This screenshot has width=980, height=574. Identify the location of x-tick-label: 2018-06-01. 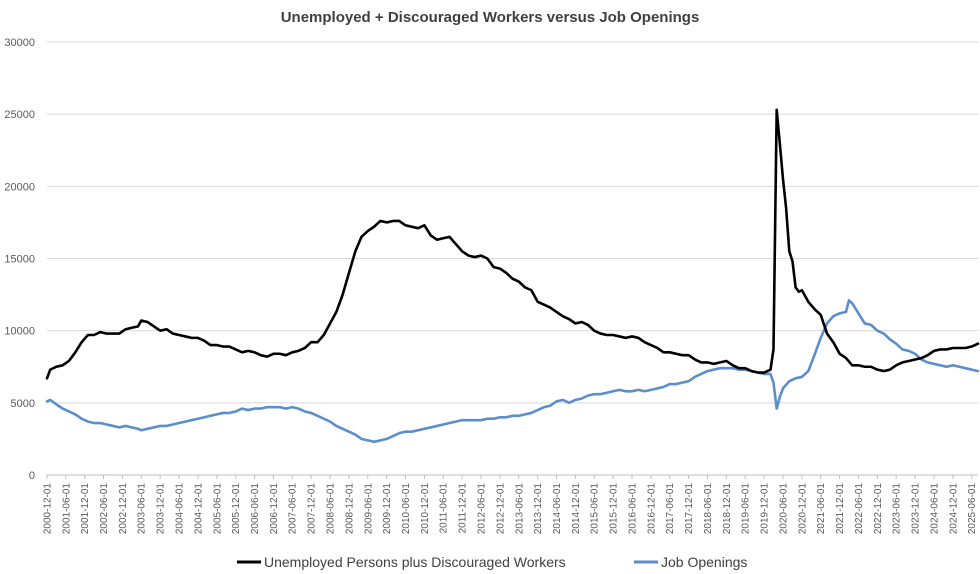
(708, 509).